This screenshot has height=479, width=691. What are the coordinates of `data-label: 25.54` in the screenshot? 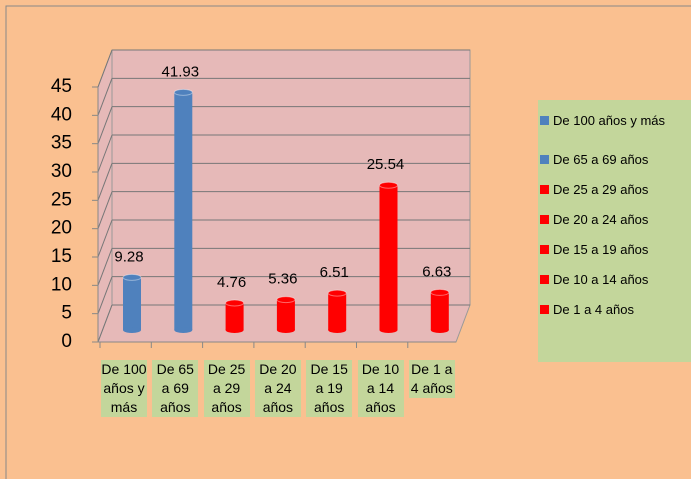 It's located at (386, 164).